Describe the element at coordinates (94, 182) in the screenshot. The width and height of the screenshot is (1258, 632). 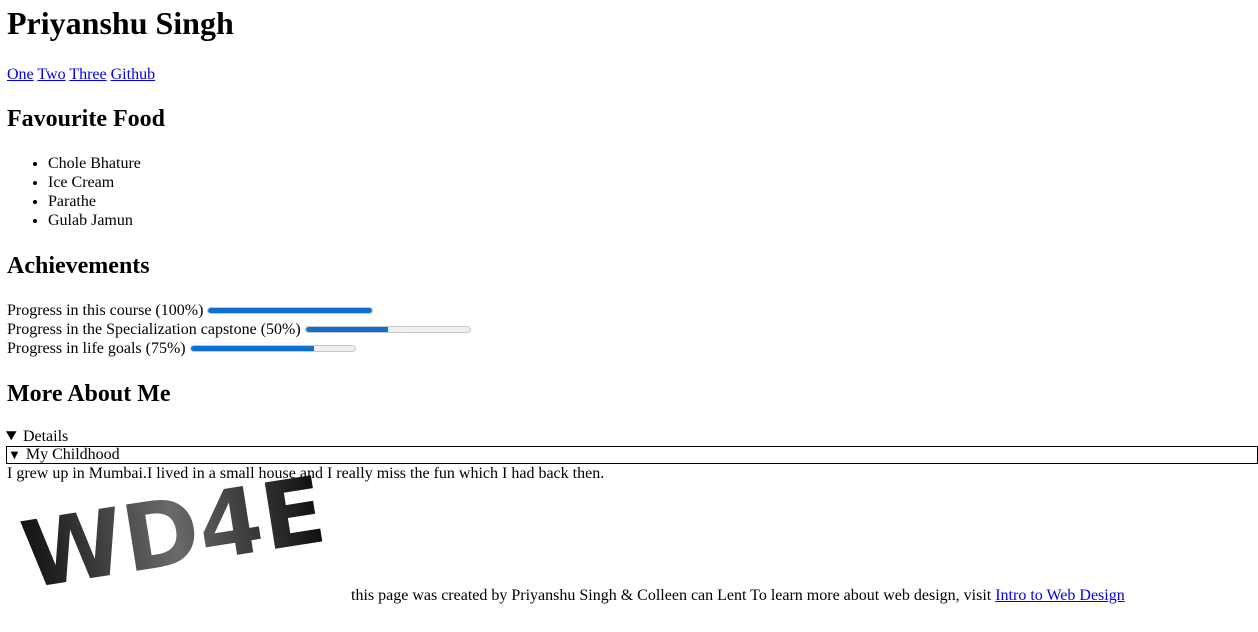
I see `list-item: Ice Cream` at that location.